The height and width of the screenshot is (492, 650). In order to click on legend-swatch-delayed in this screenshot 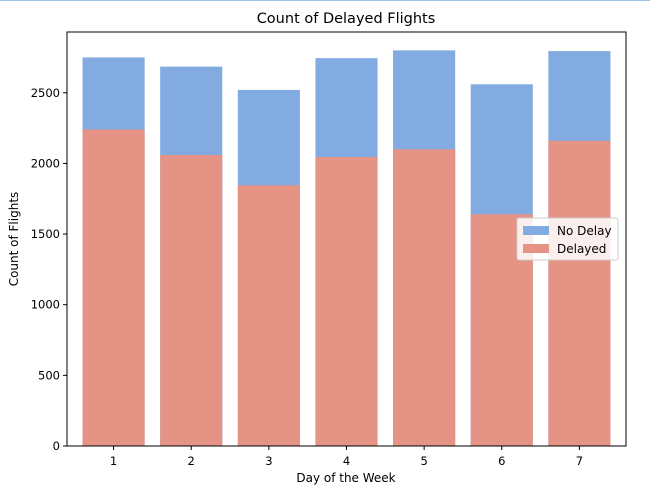, I will do `click(536, 248)`.